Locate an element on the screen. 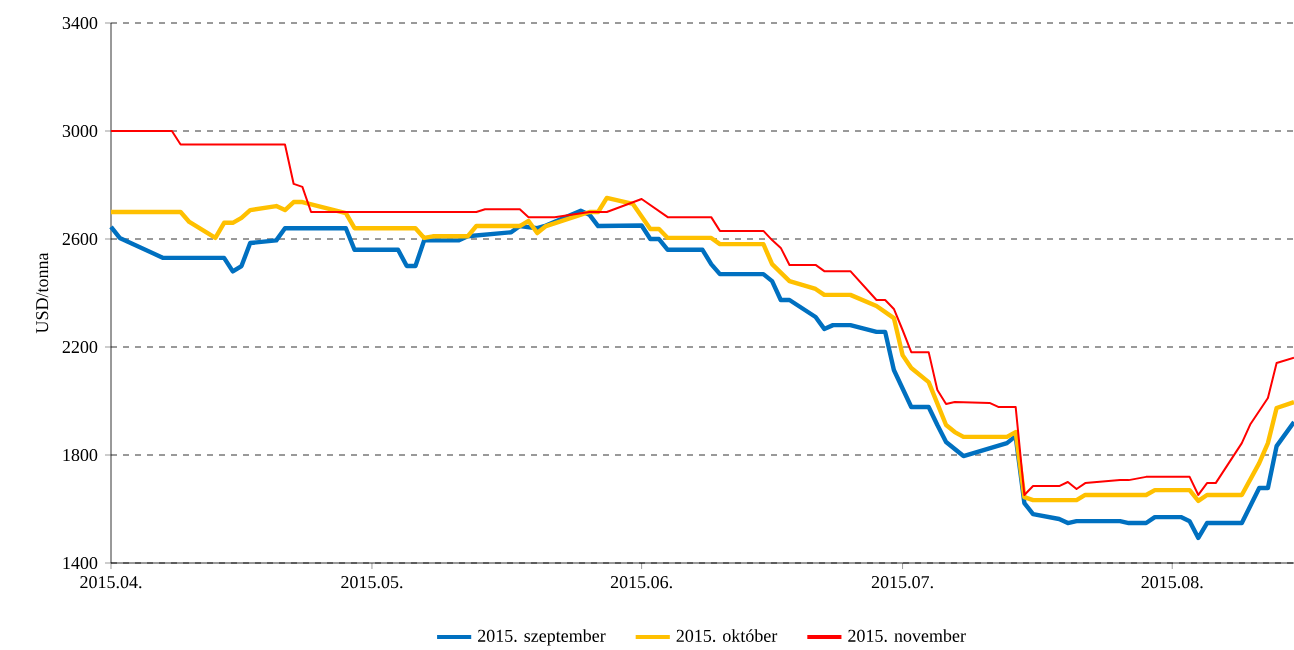  y-tick-label: 2200 is located at coordinates (80, 347).